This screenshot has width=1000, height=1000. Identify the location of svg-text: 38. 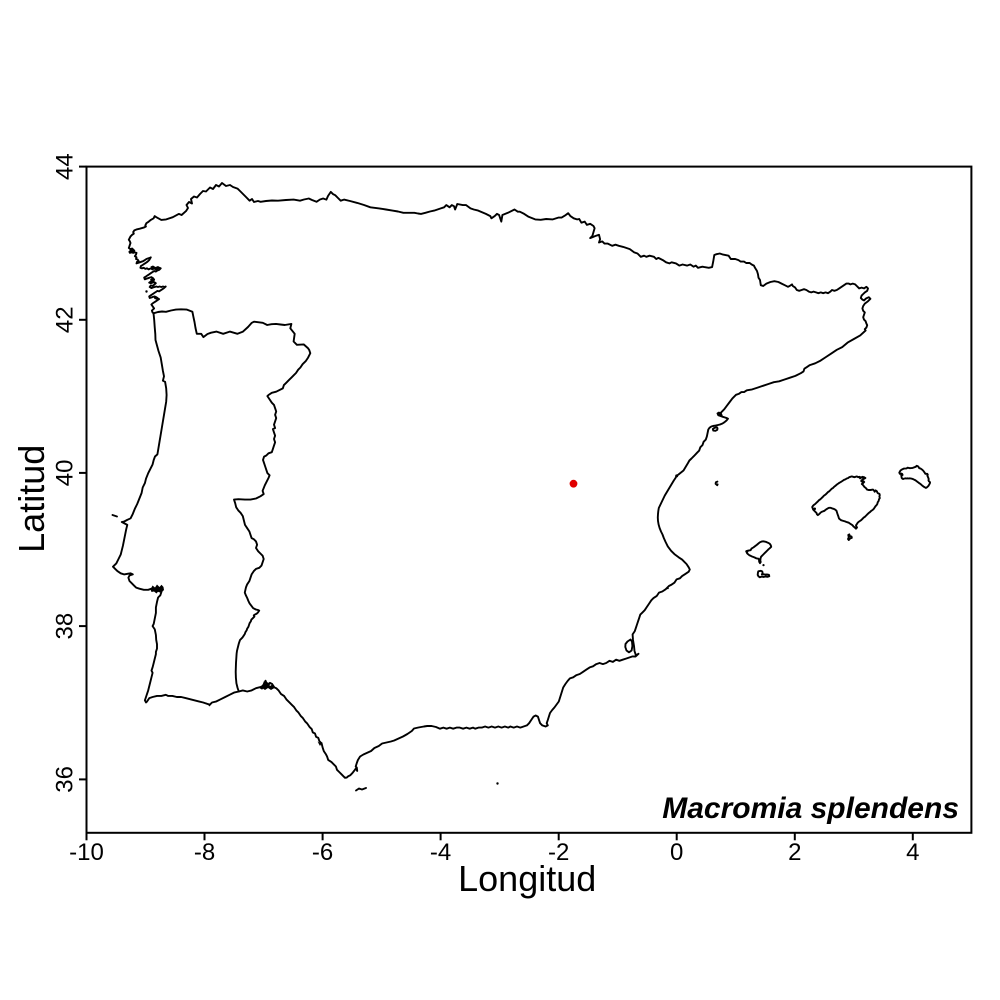
(65, 626).